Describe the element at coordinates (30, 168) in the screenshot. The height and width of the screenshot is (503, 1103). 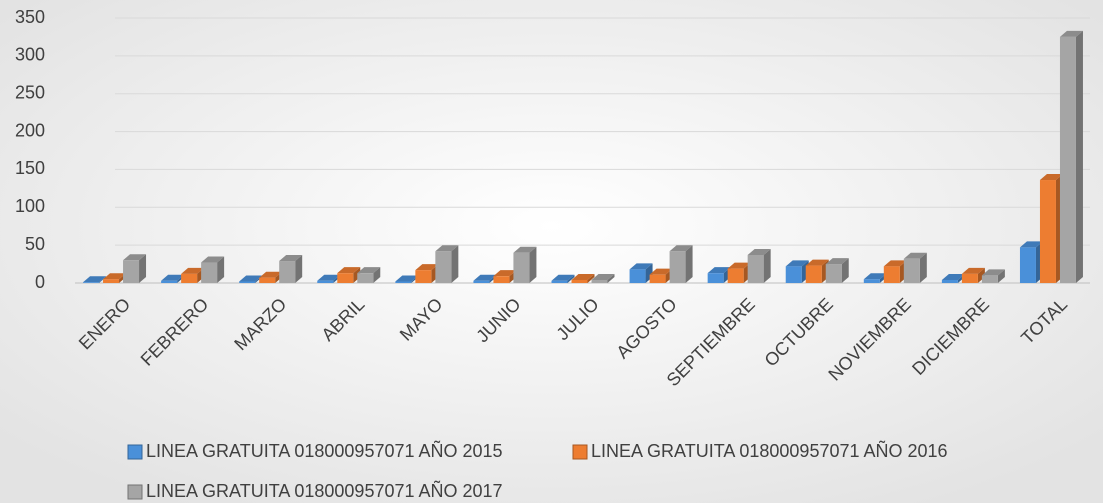
I see `y-tick-label: 150` at that location.